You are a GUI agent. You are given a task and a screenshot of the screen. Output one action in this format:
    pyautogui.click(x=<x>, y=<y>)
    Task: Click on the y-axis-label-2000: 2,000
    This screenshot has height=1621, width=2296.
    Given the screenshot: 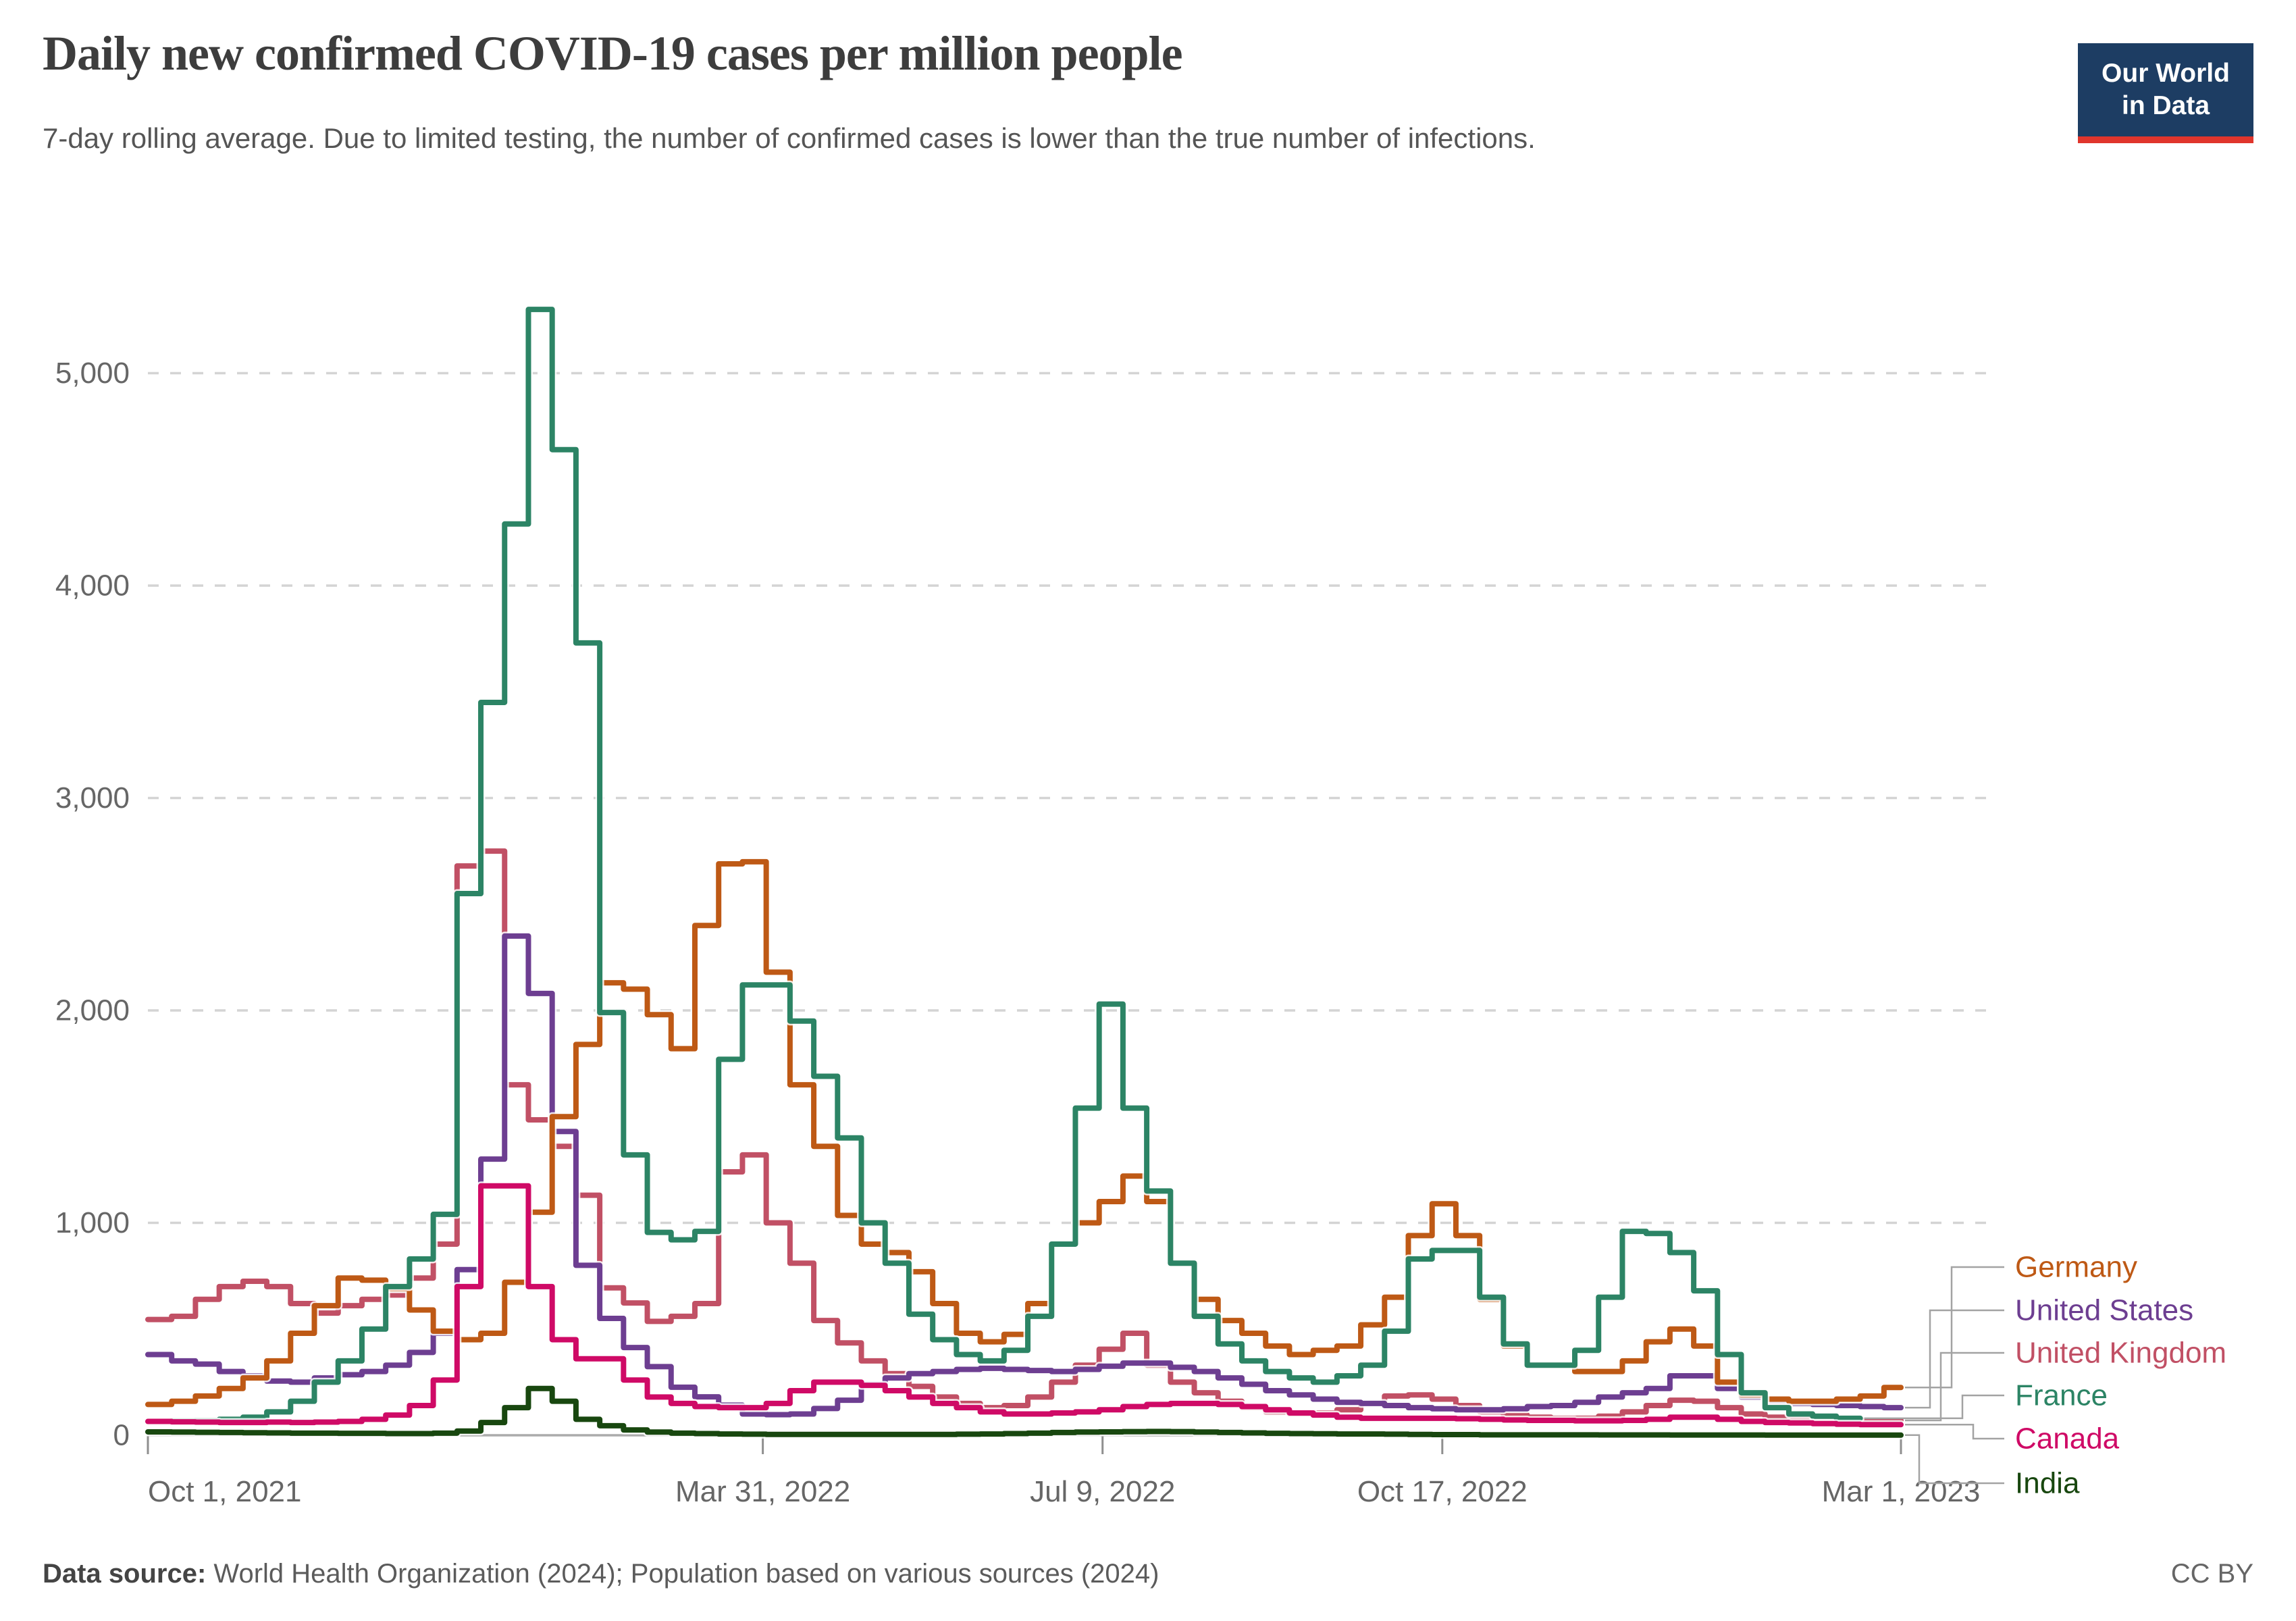 What is the action you would take?
    pyautogui.click(x=92, y=1010)
    